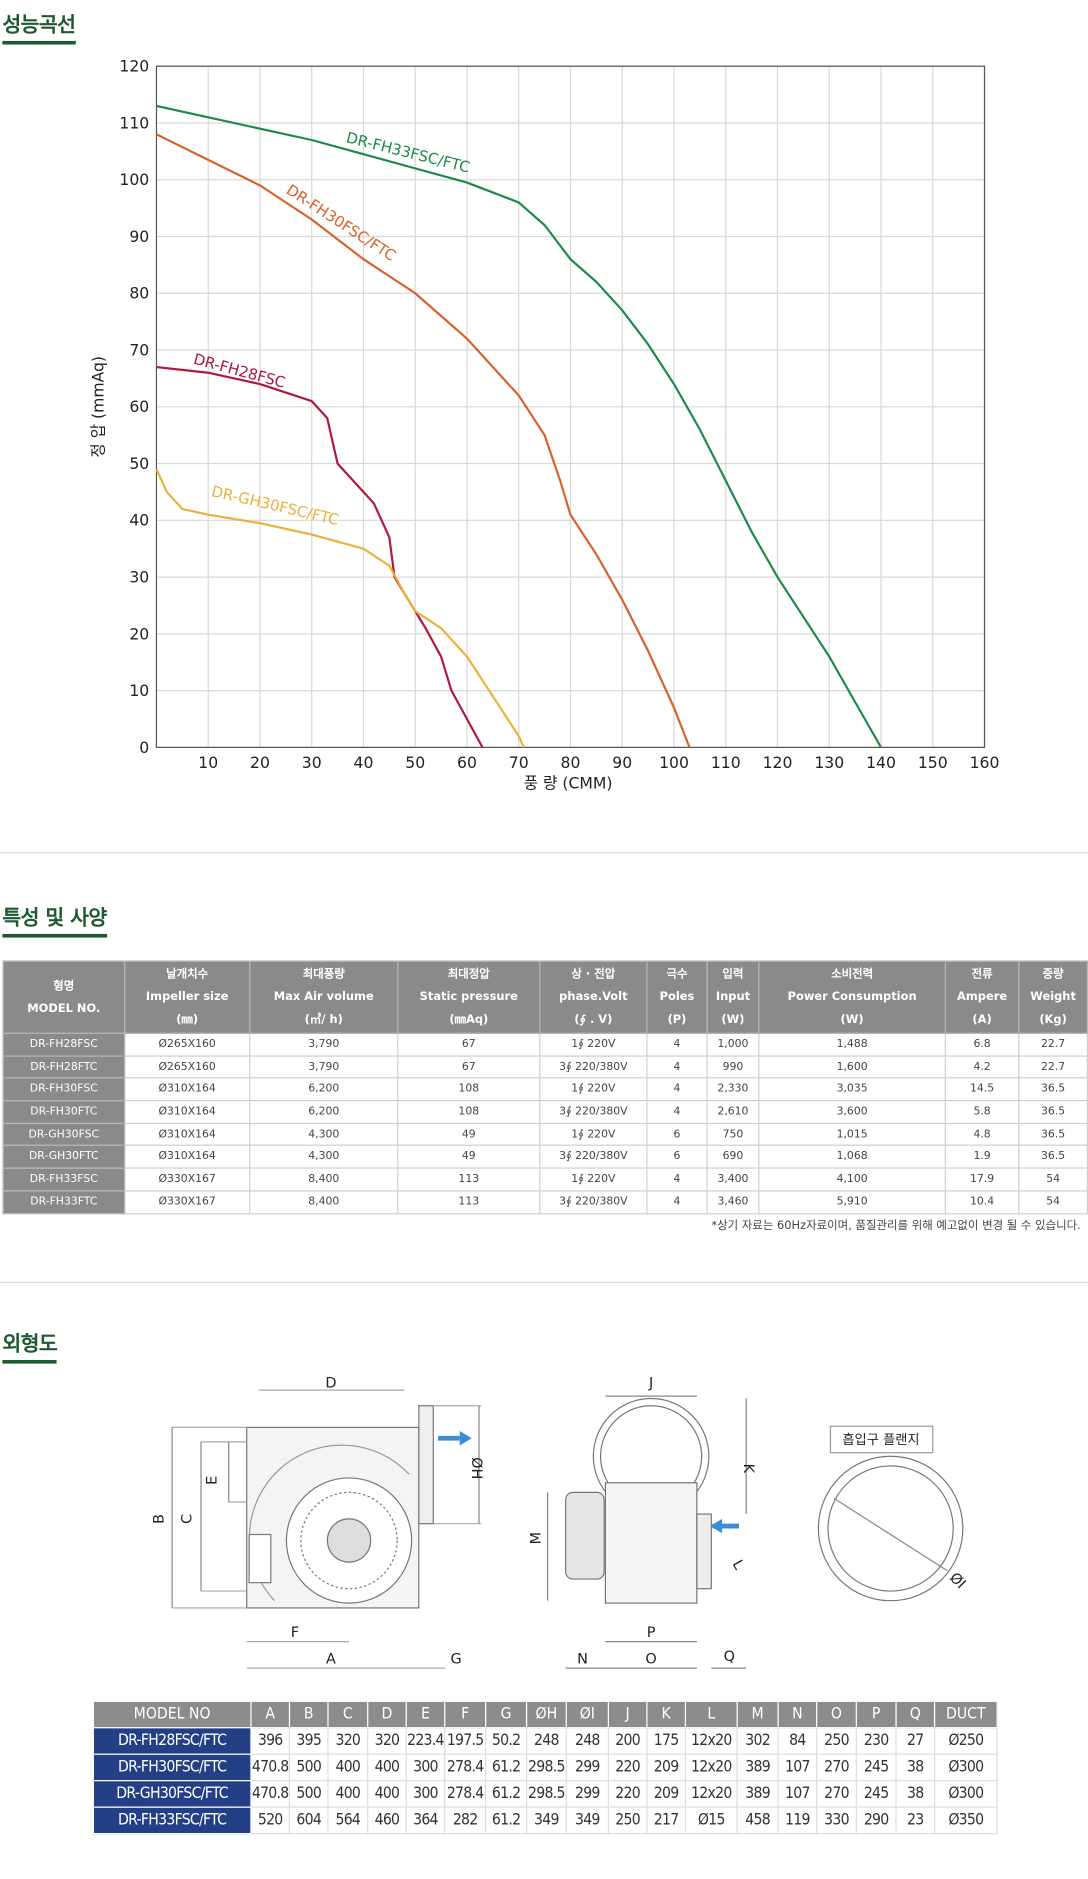 This screenshot has height=1879, width=1088. I want to click on cell: 38, so click(915, 1794).